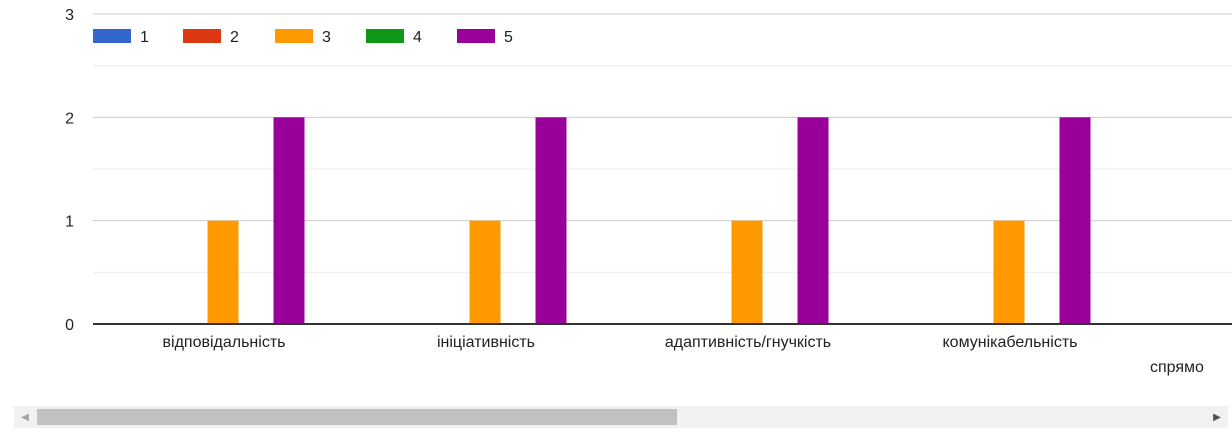  Describe the element at coordinates (417, 37) in the screenshot. I see `legend-label: 4` at that location.